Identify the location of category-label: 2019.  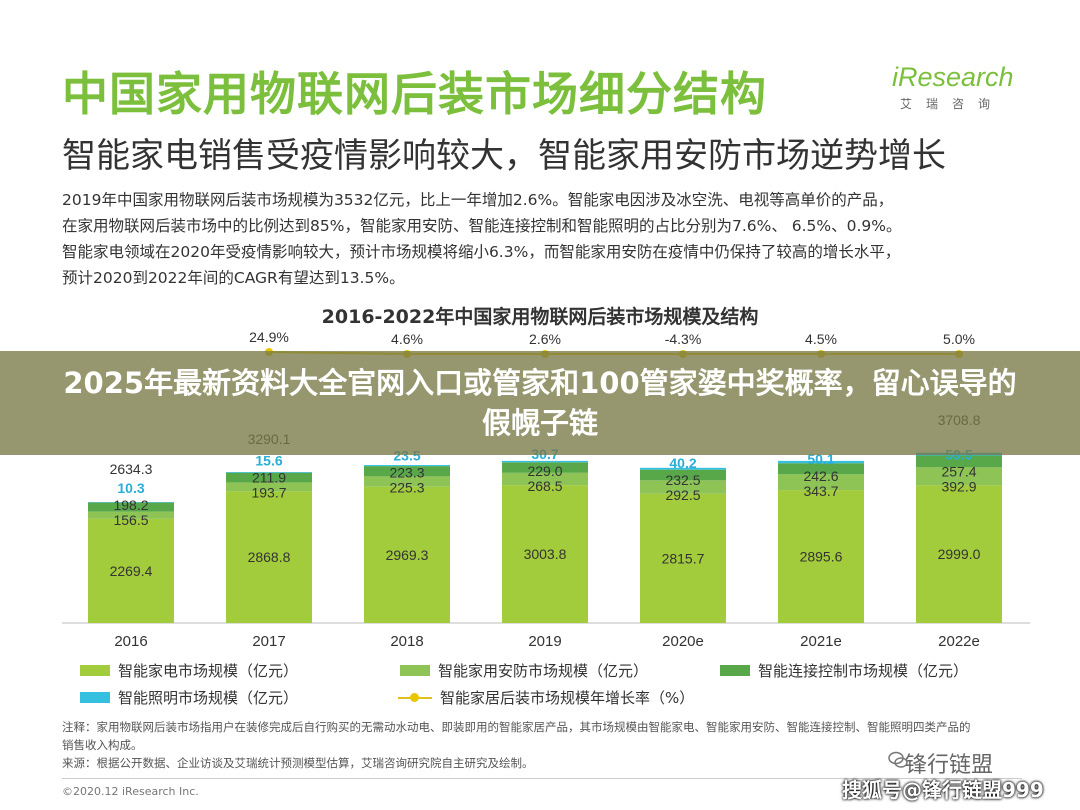
(544, 641).